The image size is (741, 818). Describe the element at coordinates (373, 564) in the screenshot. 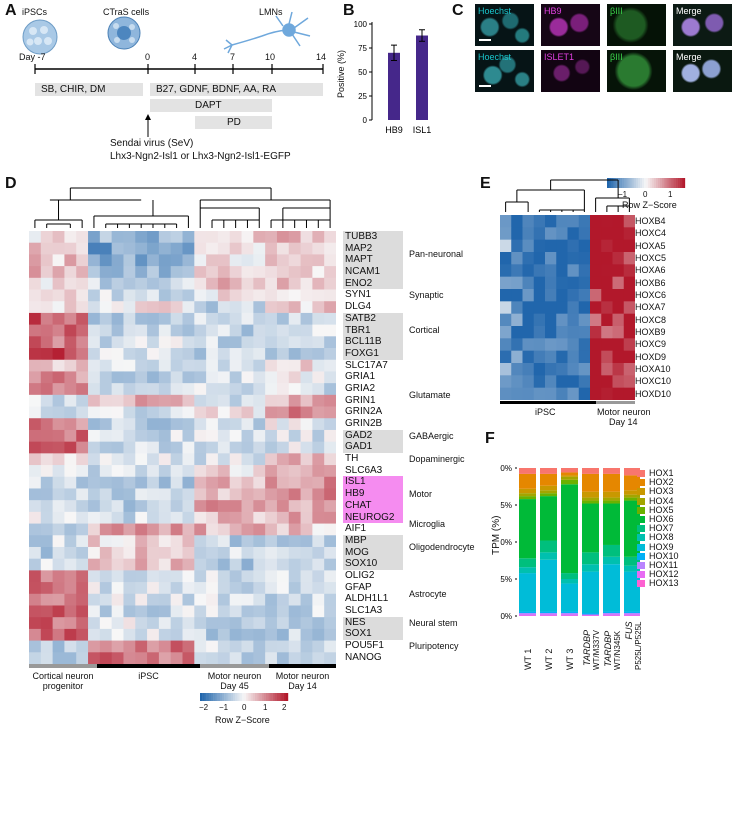

I see `gene-label: SOX10` at that location.